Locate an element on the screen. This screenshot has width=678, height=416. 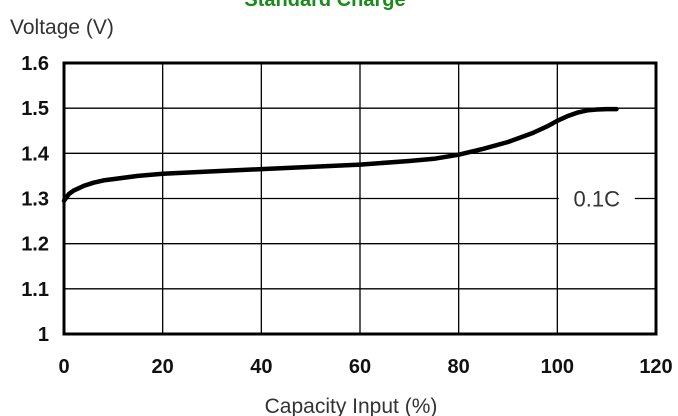
x-tick-label-80: 80 is located at coordinates (459, 367).